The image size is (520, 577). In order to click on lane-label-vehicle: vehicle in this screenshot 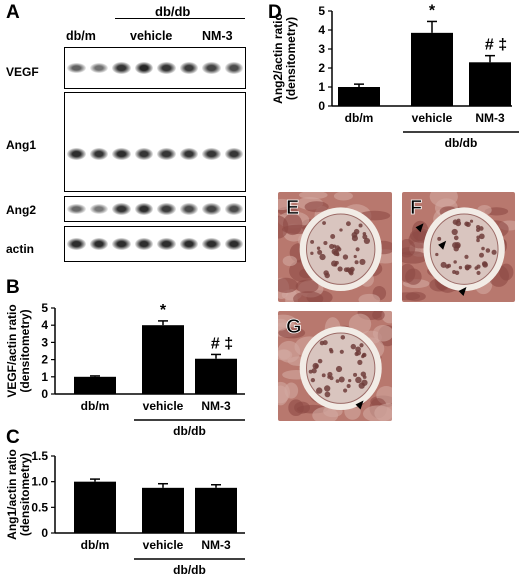, I will do `click(151, 36)`.